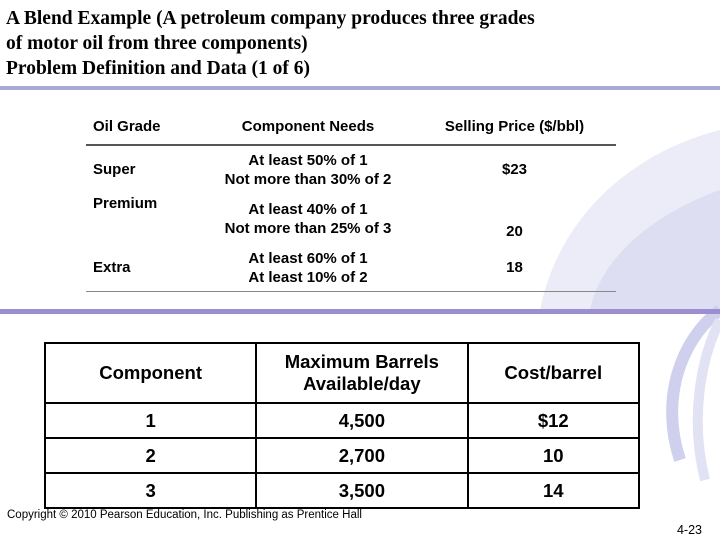 The height and width of the screenshot is (540, 720). What do you see at coordinates (514, 169) in the screenshot?
I see `price-cell: $23` at bounding box center [514, 169].